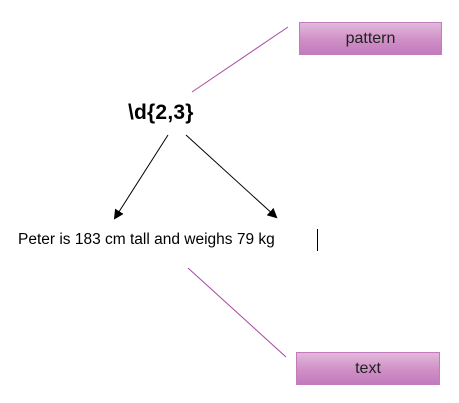 This screenshot has height=403, width=459. Describe the element at coordinates (317, 240) in the screenshot. I see `text-cursor` at that location.